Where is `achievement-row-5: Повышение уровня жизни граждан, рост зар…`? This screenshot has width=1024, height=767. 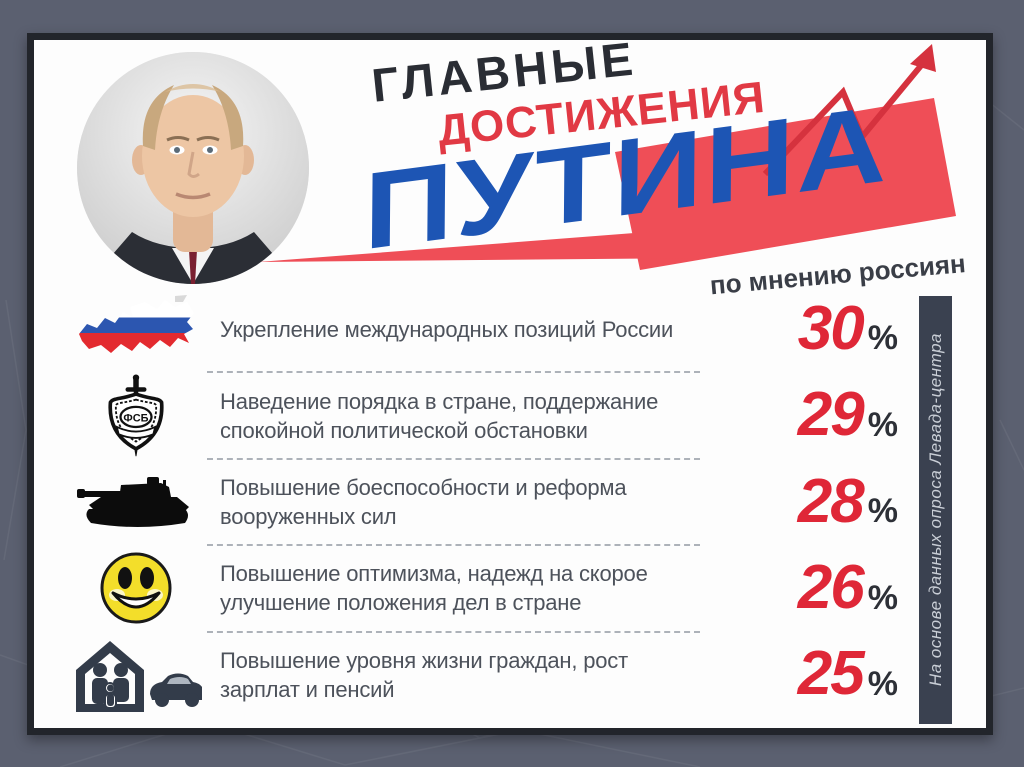 achievement-row-5: Повышение уровня жизни граждан, рост зар… is located at coordinates (477, 675).